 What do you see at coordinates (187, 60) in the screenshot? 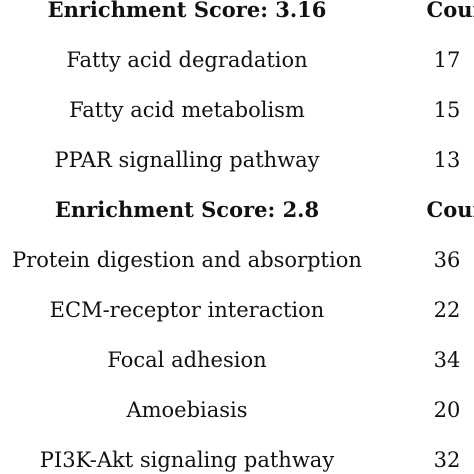
I see `pathway-term: Fatty acid degradation` at bounding box center [187, 60].